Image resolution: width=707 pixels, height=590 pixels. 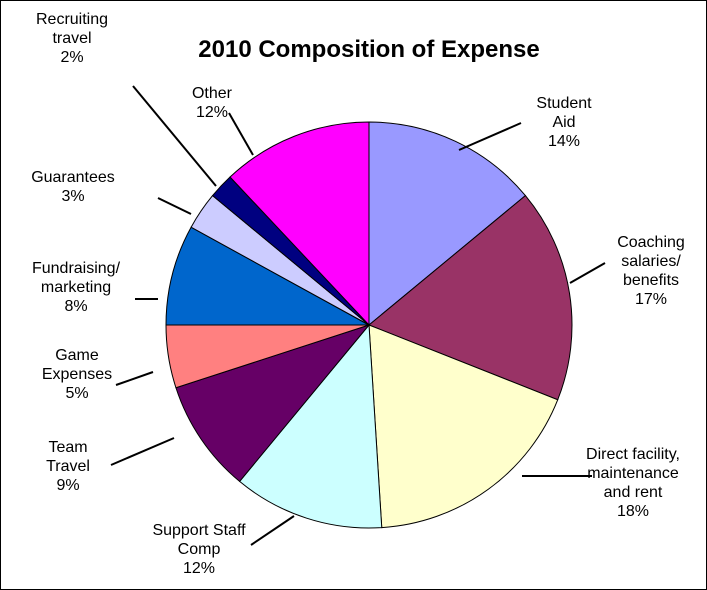 What do you see at coordinates (72, 196) in the screenshot?
I see `label-line: 3%` at bounding box center [72, 196].